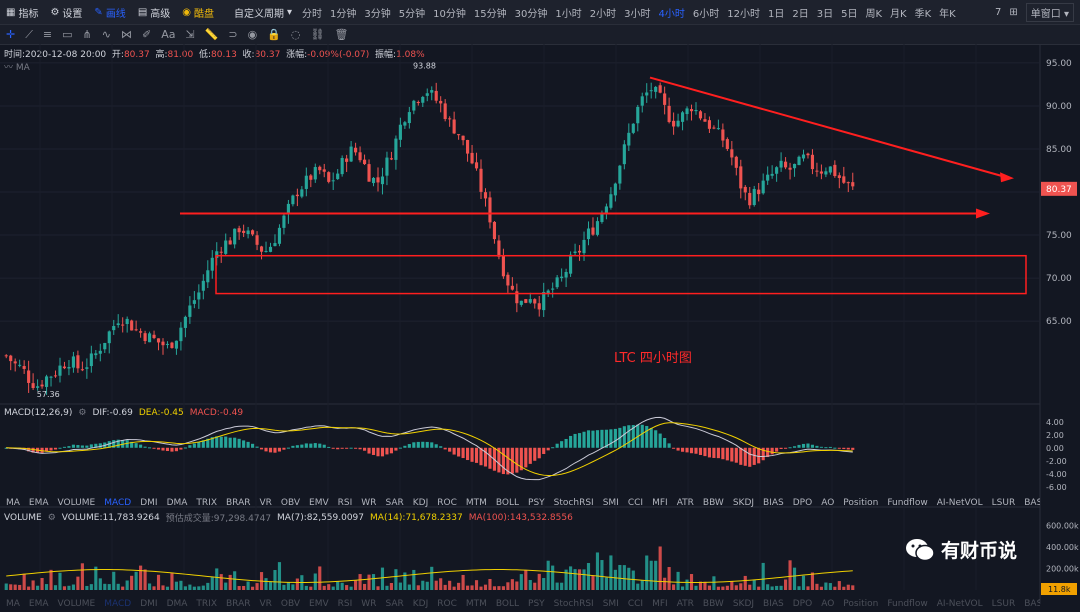 This screenshot has width=1080, height=612. Describe the element at coordinates (295, 34) in the screenshot. I see `hide-icon: ◌` at that location.